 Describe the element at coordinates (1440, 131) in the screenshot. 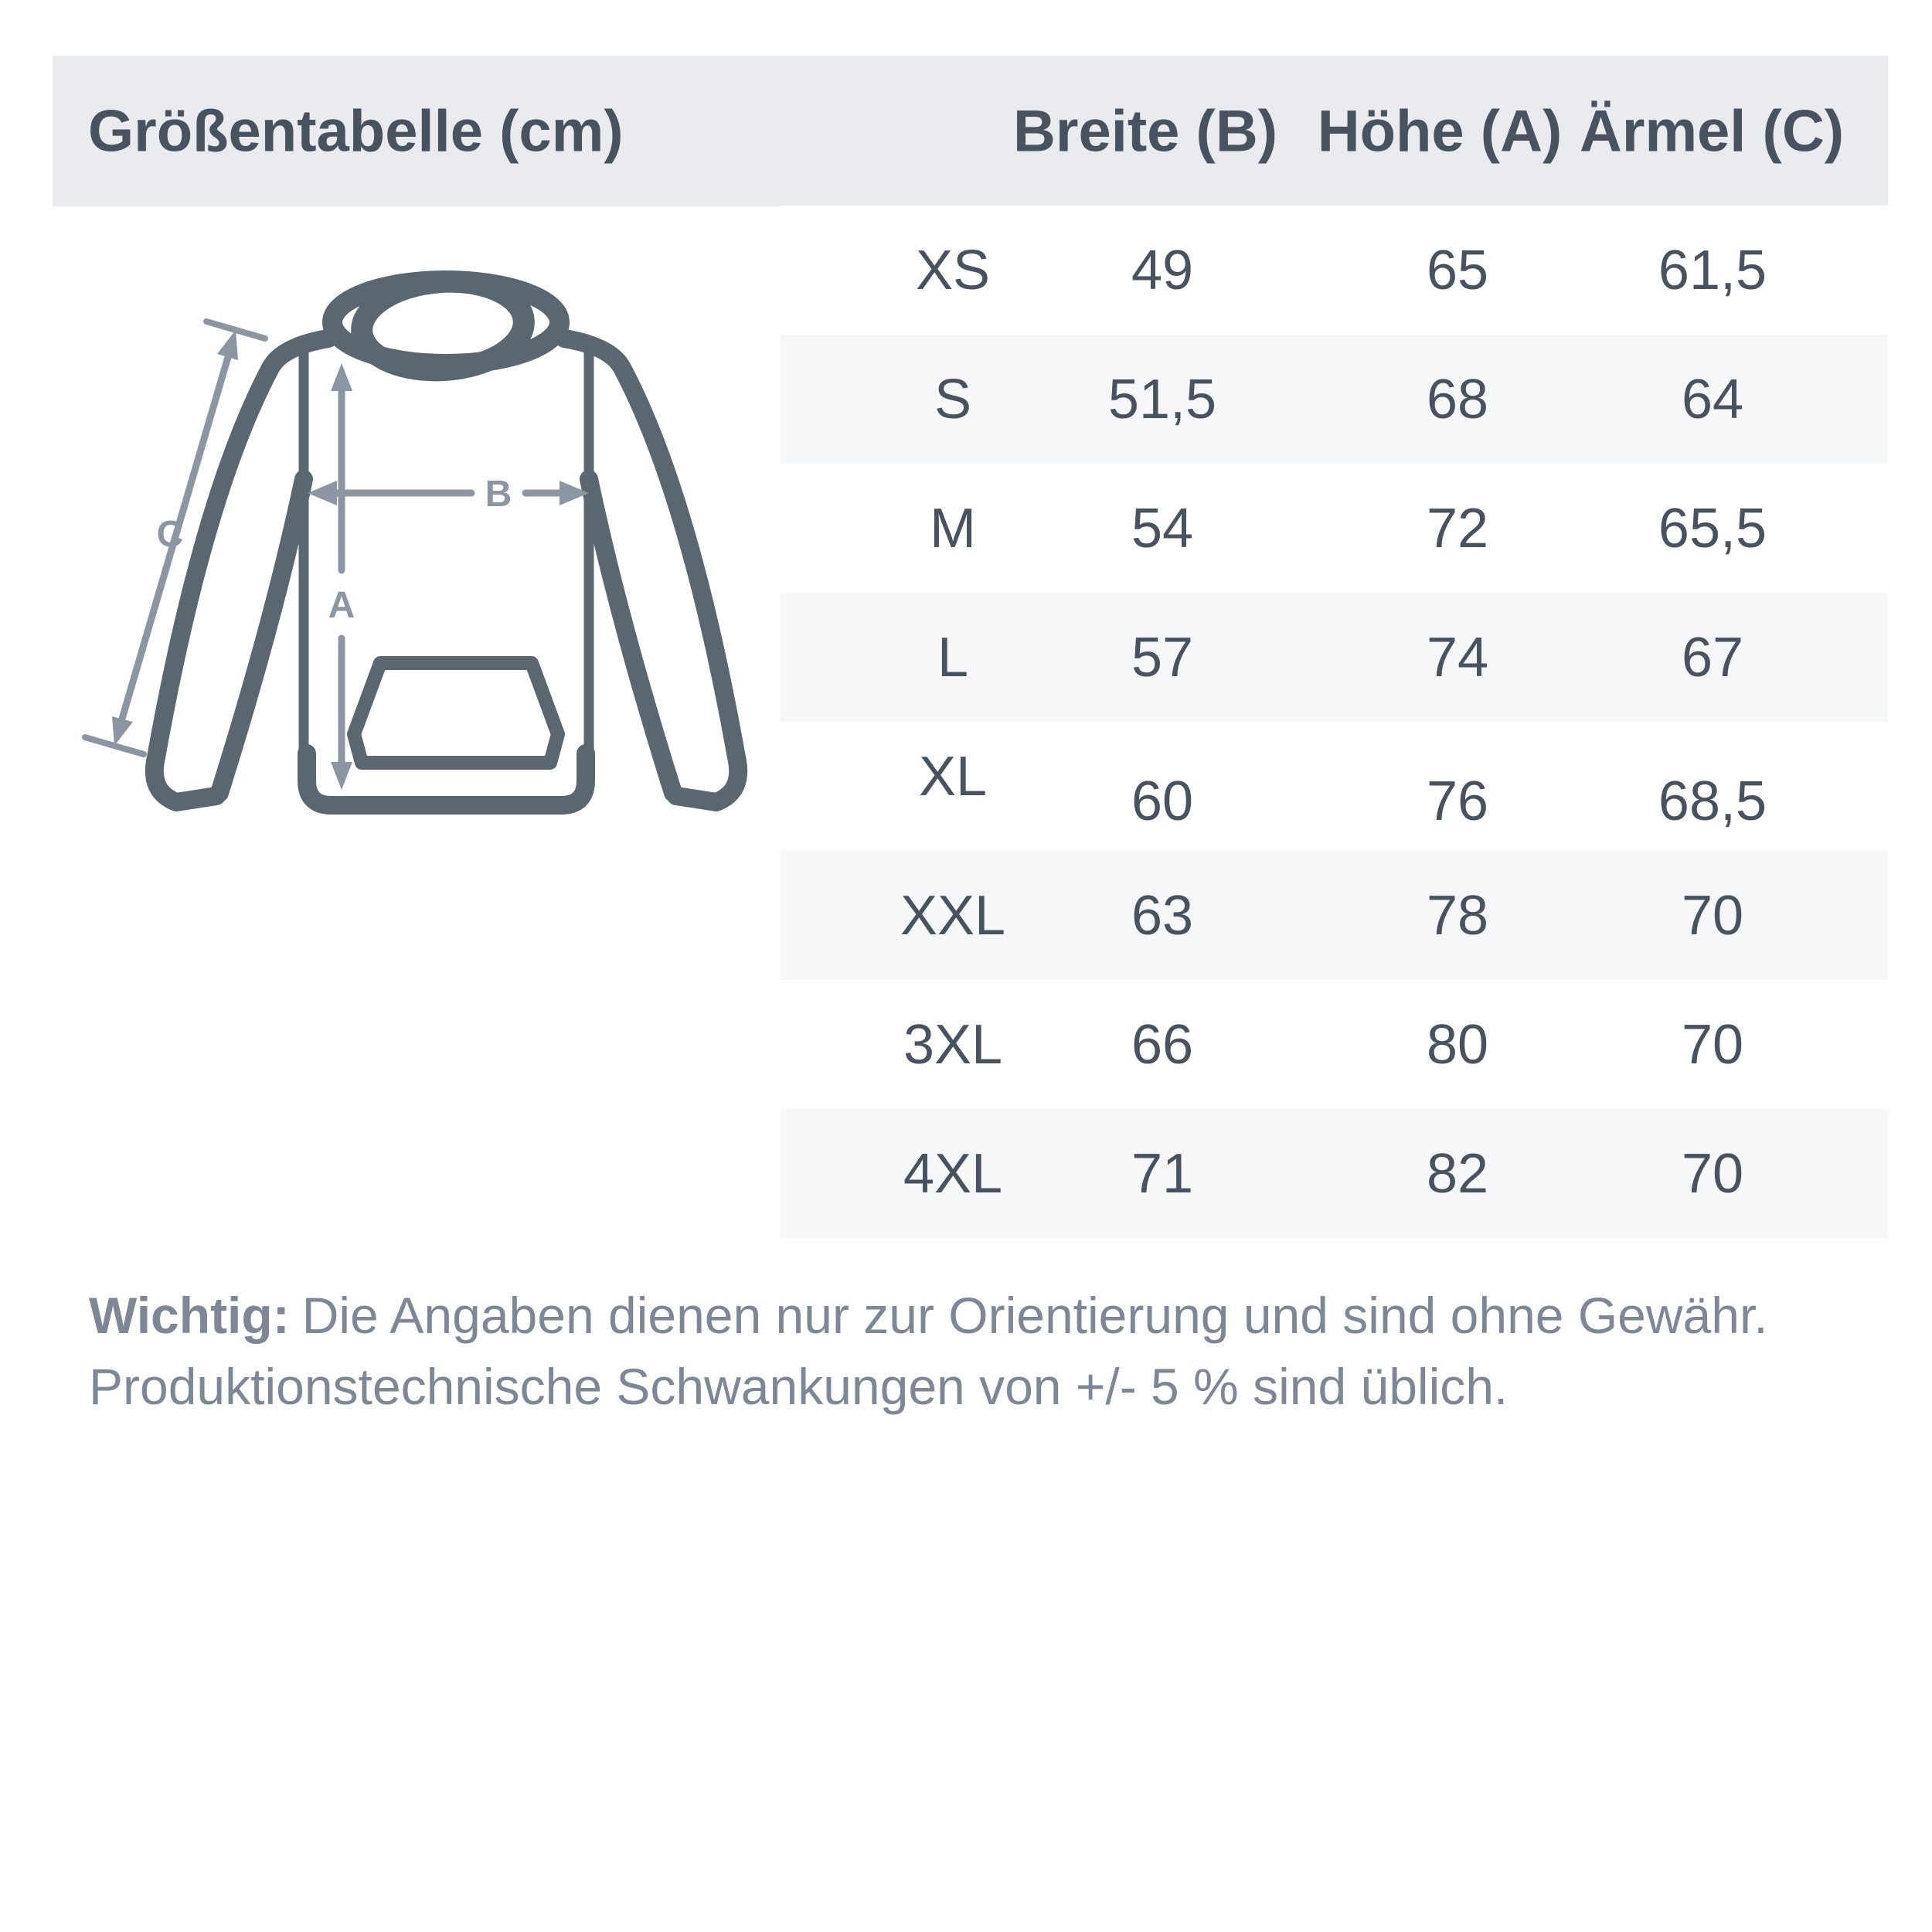

I see `col-header-height: Höhe (A)` at that location.